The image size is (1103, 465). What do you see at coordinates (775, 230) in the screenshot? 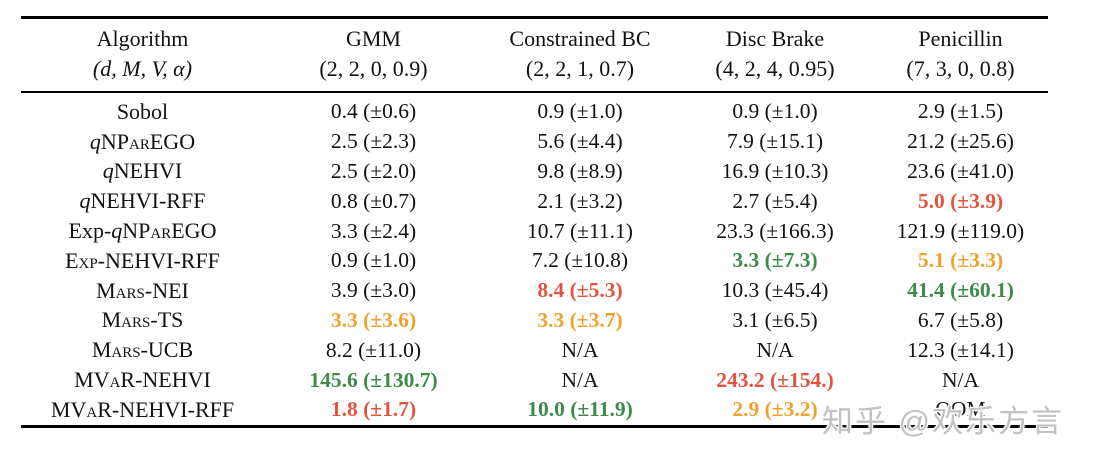
I see `value-cell: 23.3 (±166.3)` at bounding box center [775, 230].